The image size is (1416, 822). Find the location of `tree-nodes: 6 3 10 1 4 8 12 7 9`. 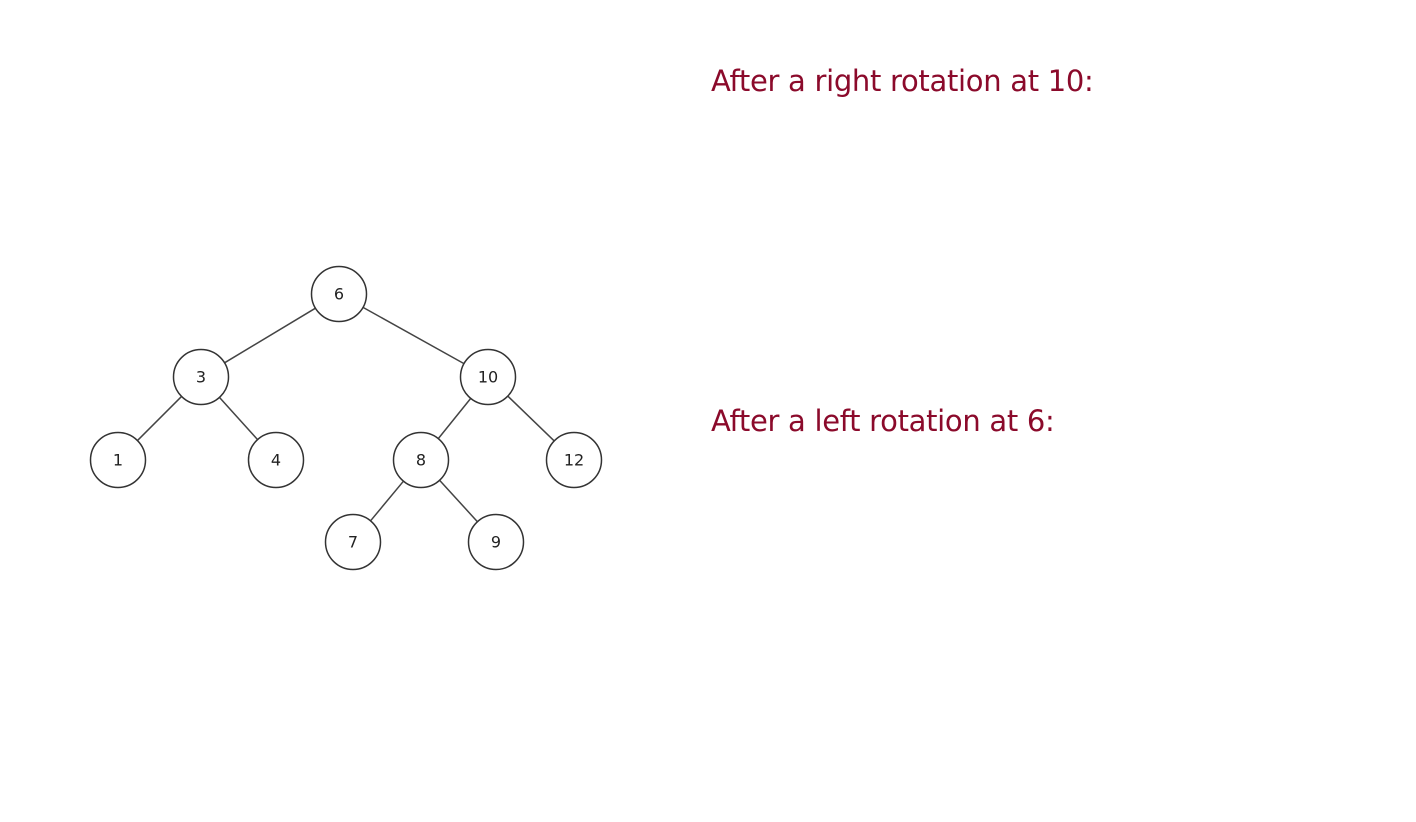

tree-nodes: 6 3 10 1 4 8 12 7 9 is located at coordinates (346, 418).